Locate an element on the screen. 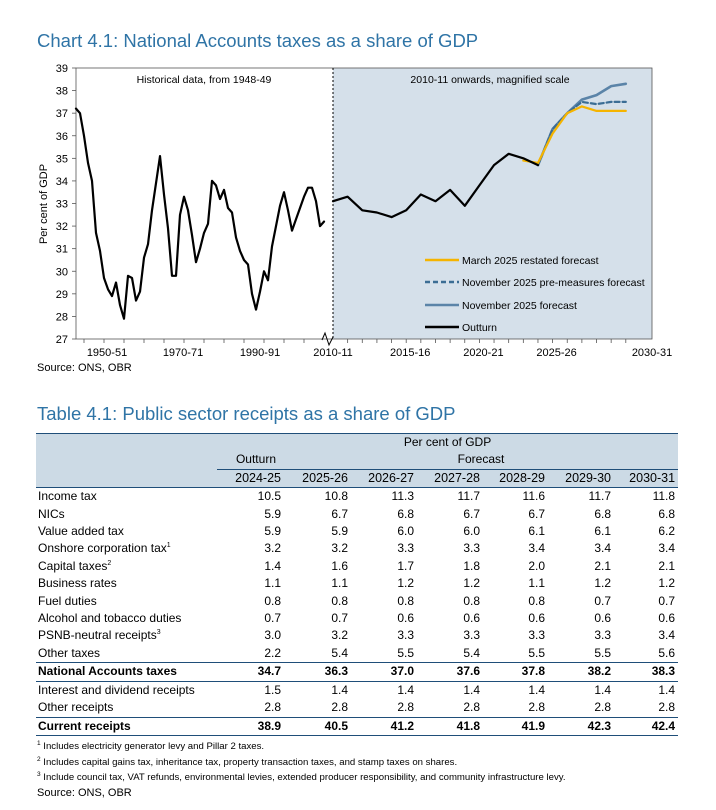 This screenshot has height=810, width=716. table-cell: 6.1 is located at coordinates (536, 531).